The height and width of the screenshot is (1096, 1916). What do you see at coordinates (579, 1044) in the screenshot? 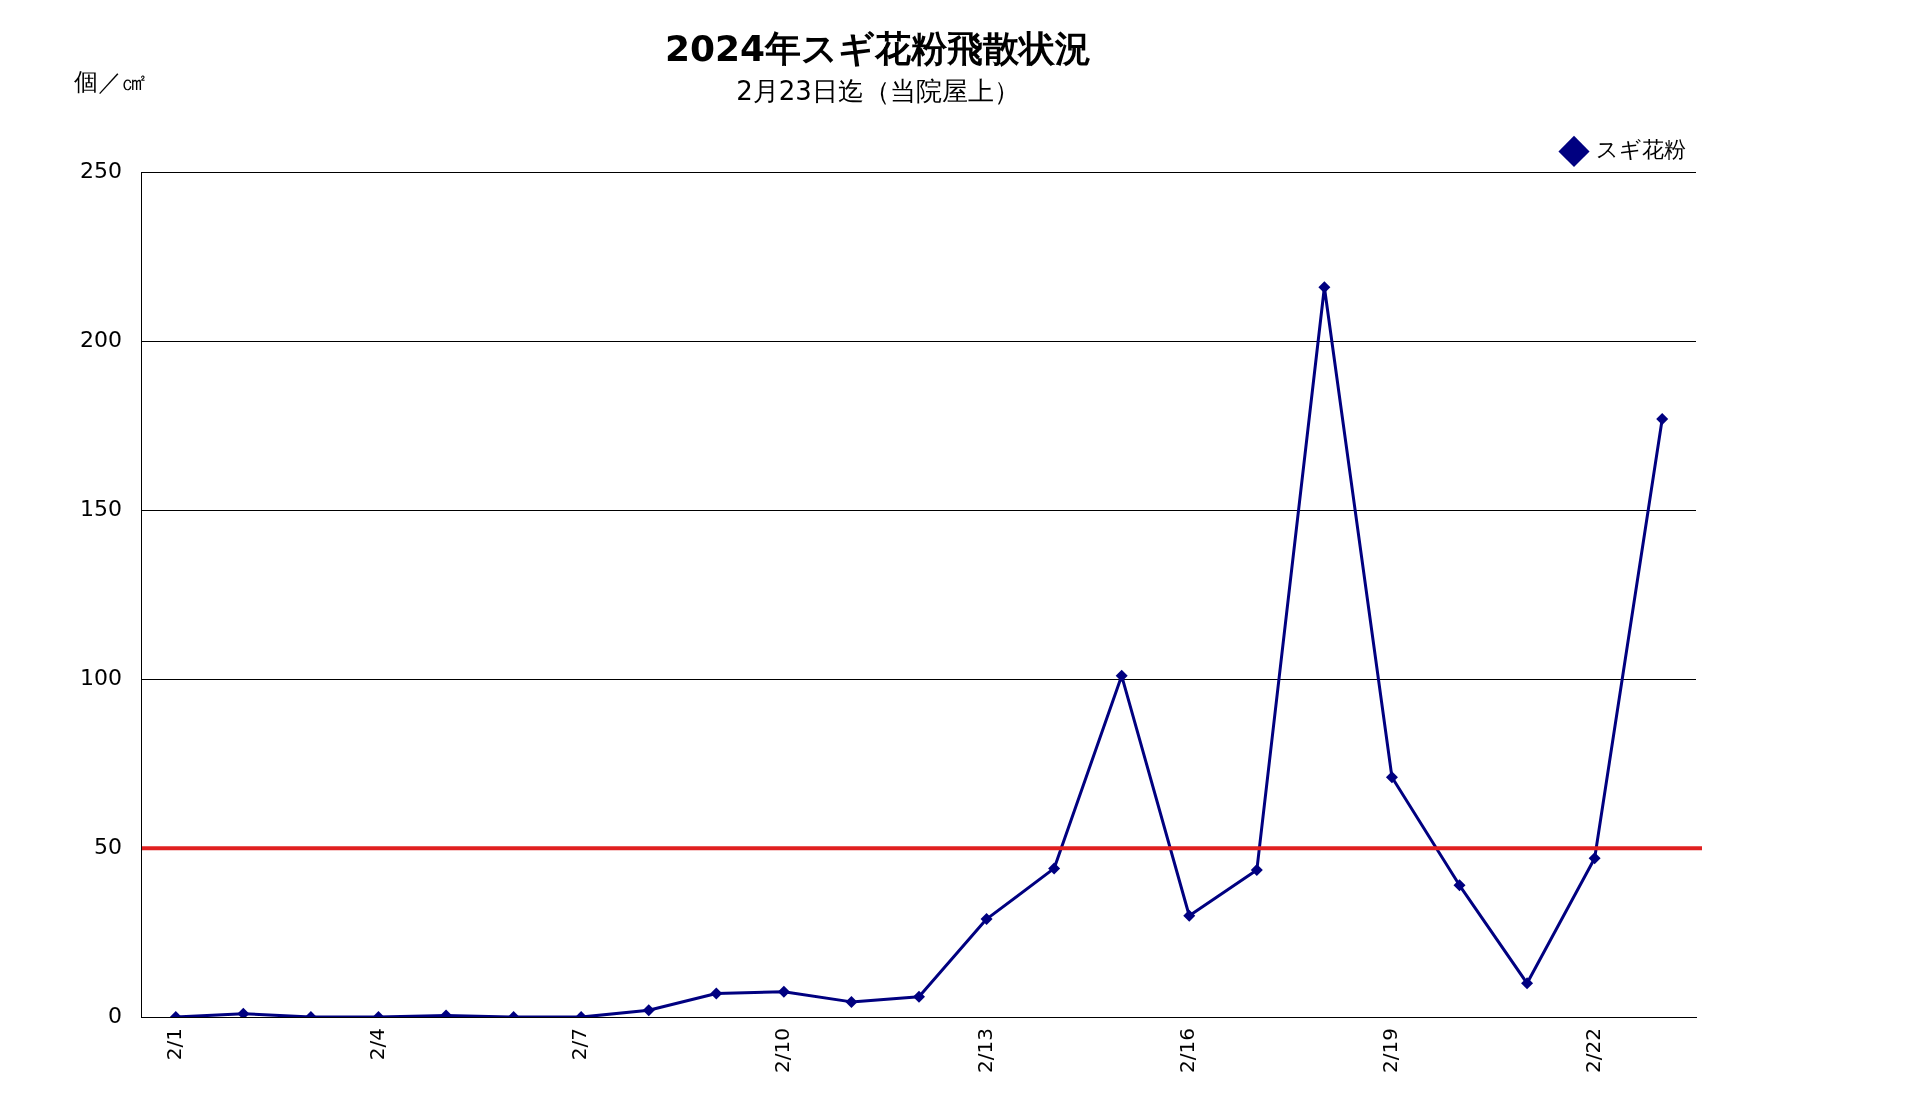
I see `x-tick-label: 2/7` at bounding box center [579, 1044].